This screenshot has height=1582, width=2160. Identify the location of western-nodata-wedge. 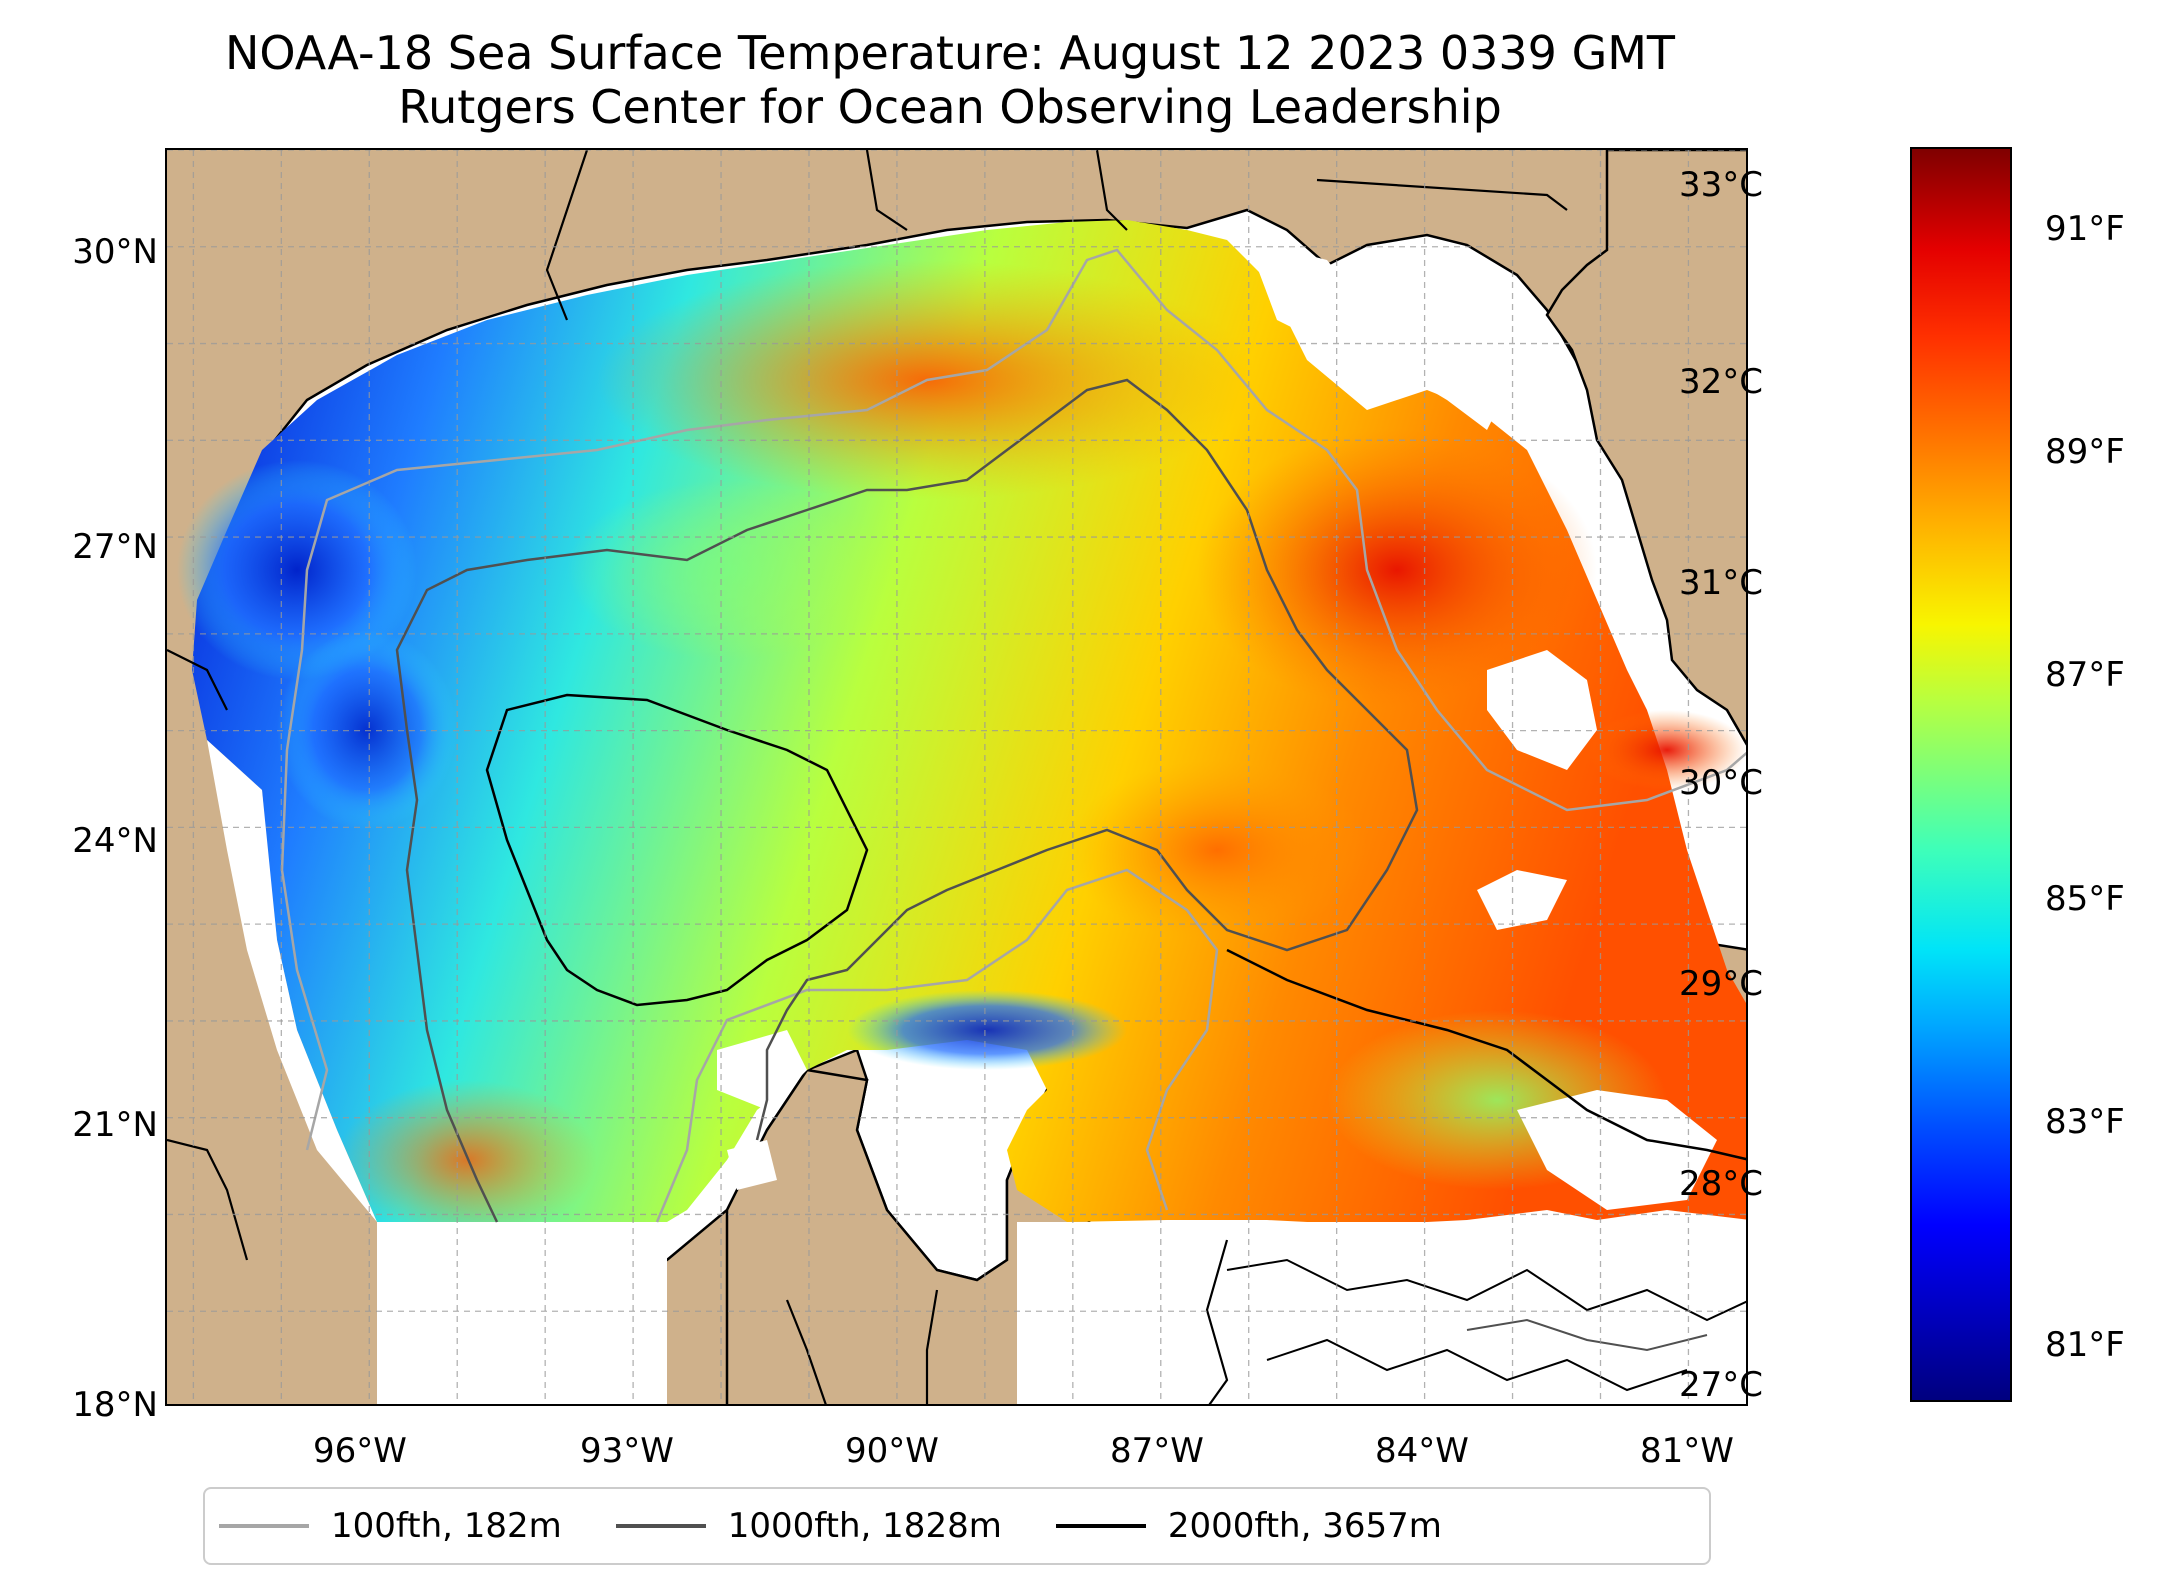
(292, 981).